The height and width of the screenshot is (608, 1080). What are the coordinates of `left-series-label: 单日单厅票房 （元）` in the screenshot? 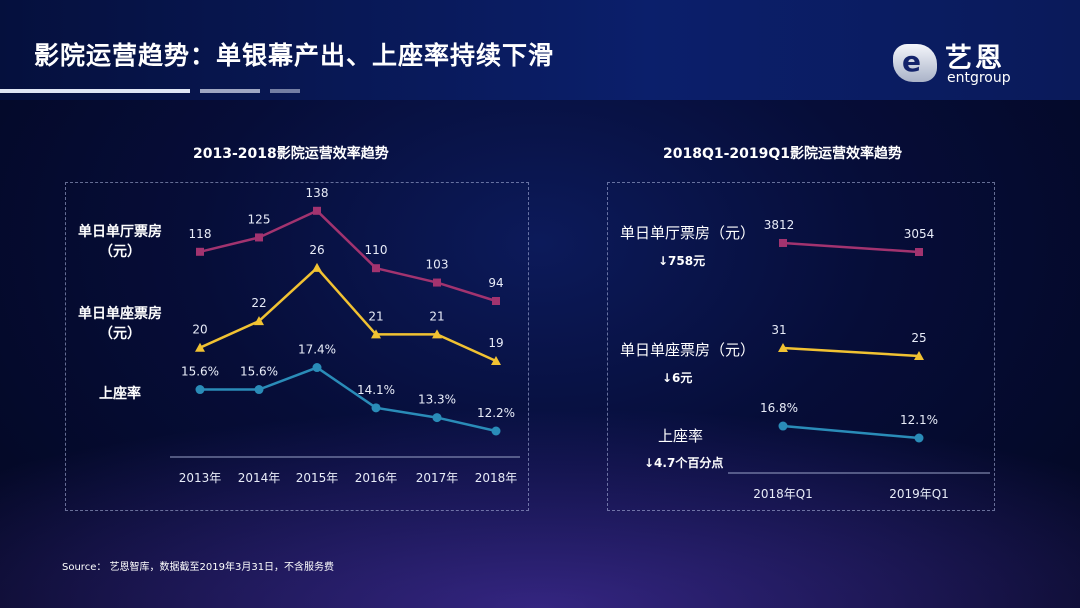 It's located at (120, 242).